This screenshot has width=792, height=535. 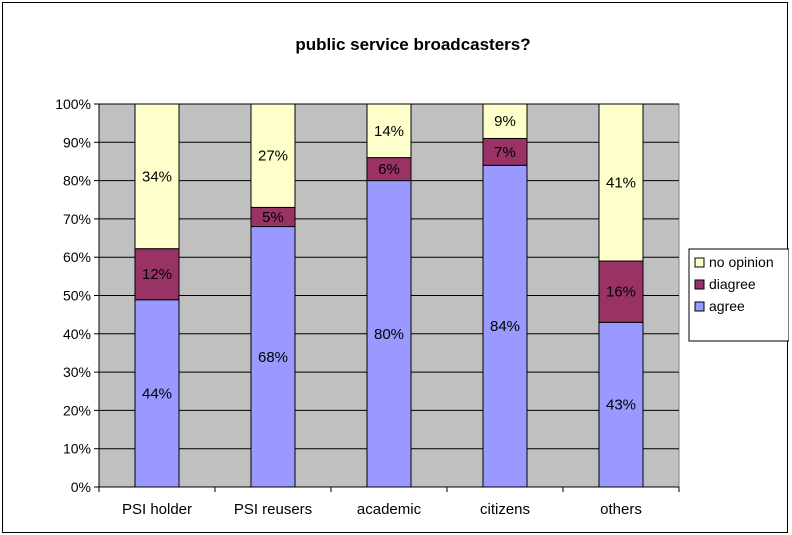 I want to click on y-tick-label: 80%, so click(x=77, y=181).